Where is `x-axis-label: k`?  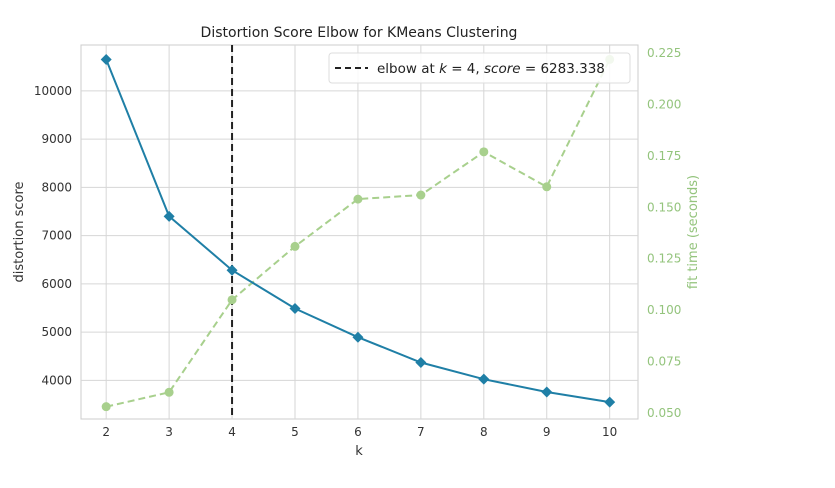
x-axis-label: k is located at coordinates (359, 451).